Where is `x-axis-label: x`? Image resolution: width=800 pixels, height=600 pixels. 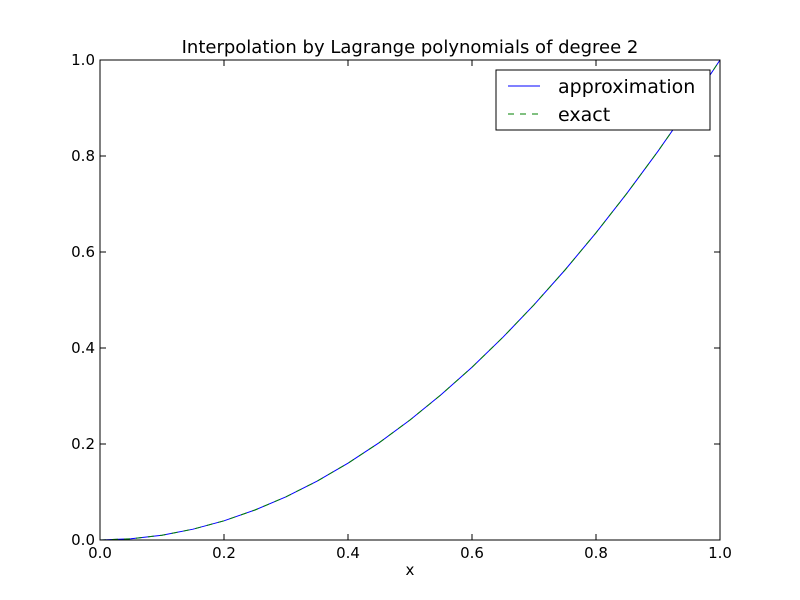
x-axis-label: x is located at coordinates (410, 570).